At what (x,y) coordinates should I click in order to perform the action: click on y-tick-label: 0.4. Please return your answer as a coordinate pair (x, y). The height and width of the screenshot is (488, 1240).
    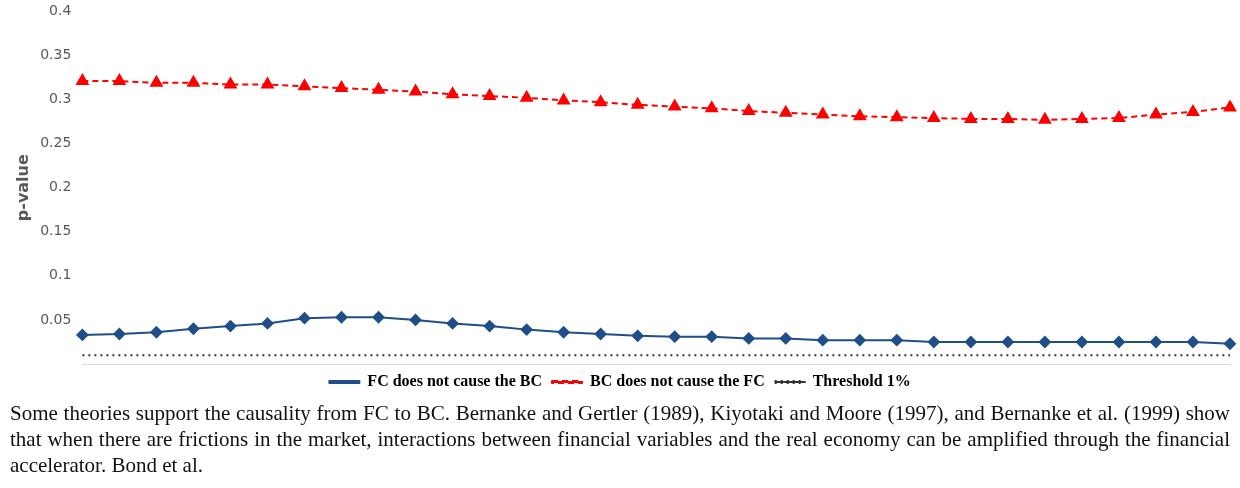
    Looking at the image, I should click on (60, 10).